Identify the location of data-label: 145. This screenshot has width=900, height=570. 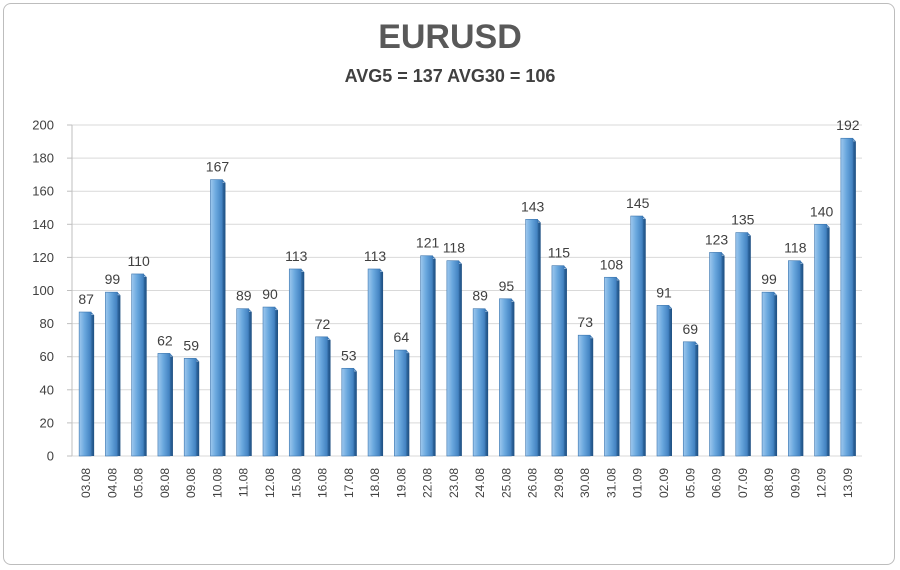
(638, 203).